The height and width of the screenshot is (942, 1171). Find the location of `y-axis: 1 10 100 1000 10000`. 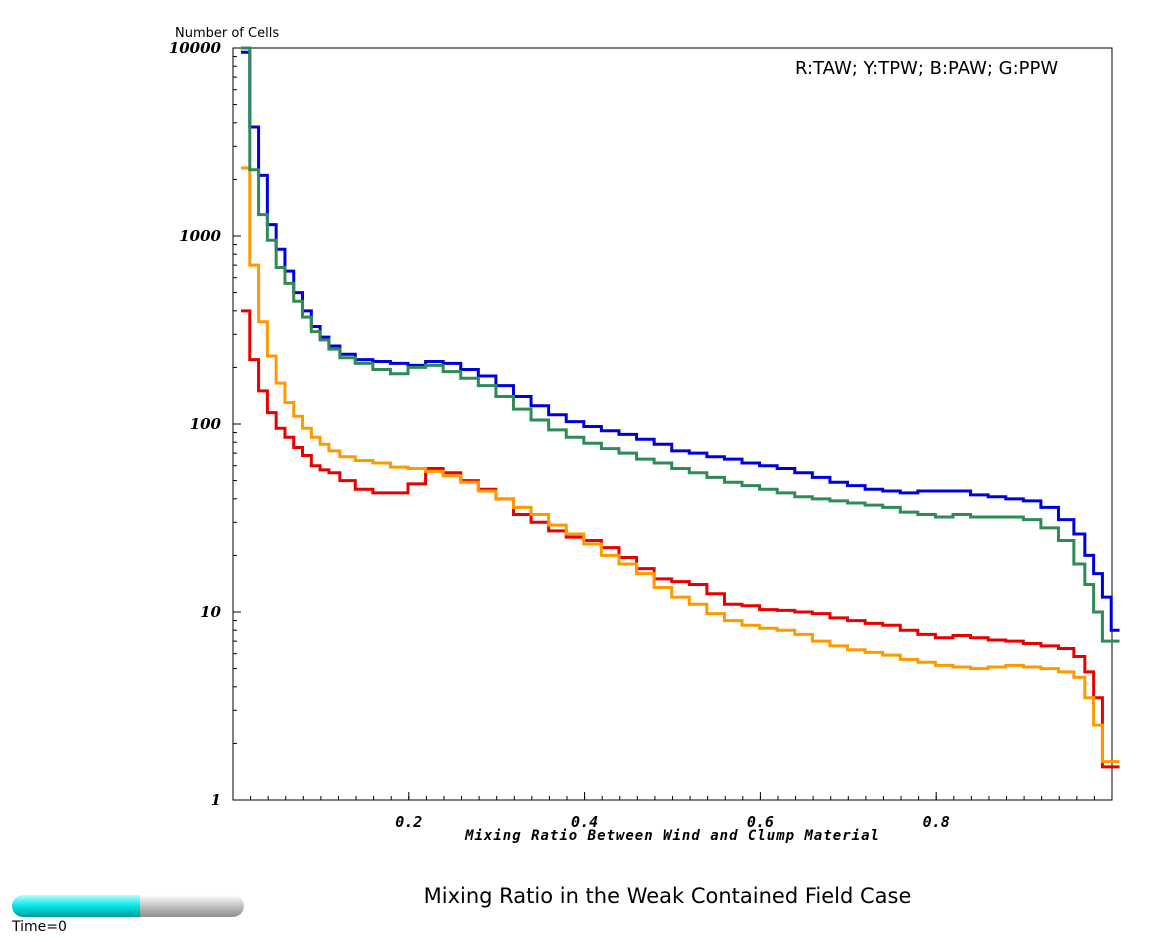

y-axis: 1 10 100 1000 10000 is located at coordinates (205, 424).